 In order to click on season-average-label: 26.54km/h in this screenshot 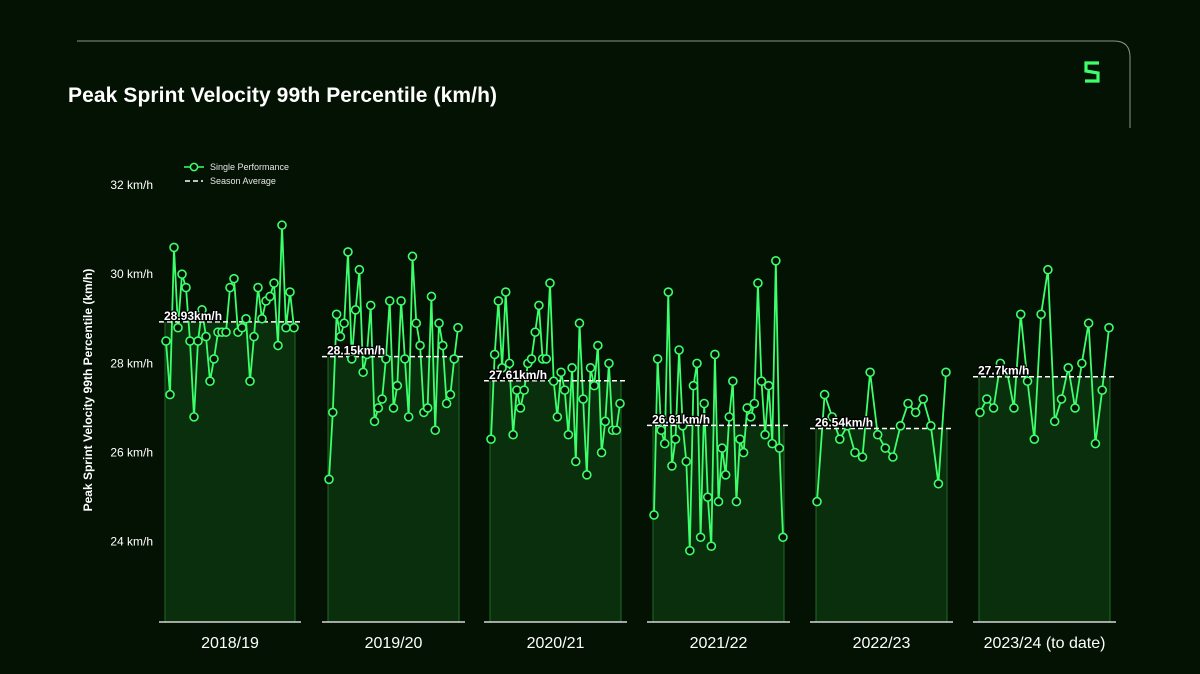, I will do `click(844, 422)`.